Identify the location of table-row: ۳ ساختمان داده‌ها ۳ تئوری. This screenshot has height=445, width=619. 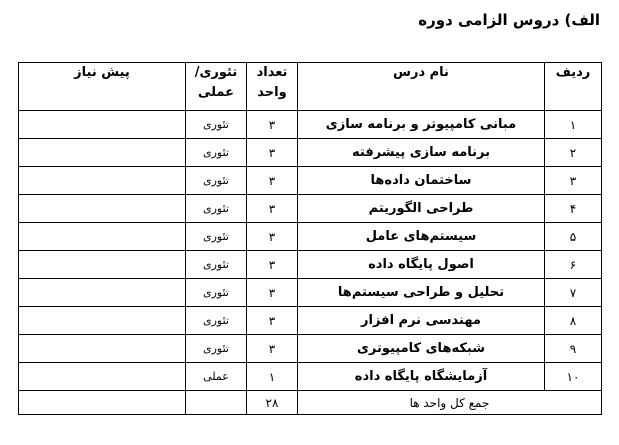
(310, 180).